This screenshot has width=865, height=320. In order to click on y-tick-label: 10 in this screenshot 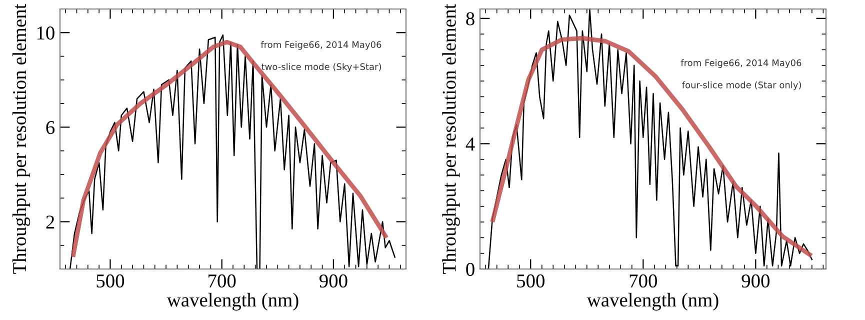, I will do `click(45, 33)`.